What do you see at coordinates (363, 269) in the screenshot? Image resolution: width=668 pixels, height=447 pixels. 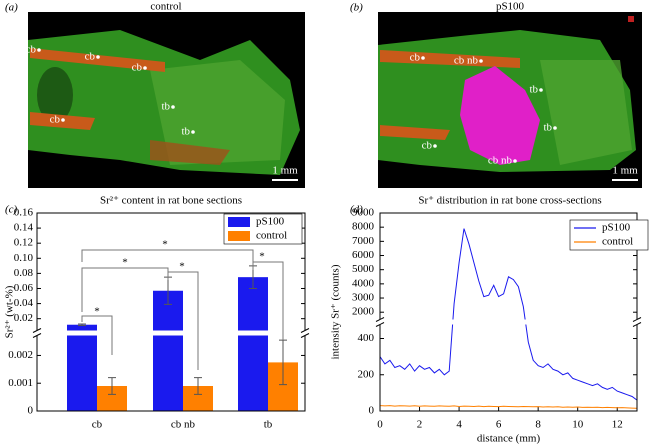 I see `y-tick-label: 5000` at bounding box center [363, 269].